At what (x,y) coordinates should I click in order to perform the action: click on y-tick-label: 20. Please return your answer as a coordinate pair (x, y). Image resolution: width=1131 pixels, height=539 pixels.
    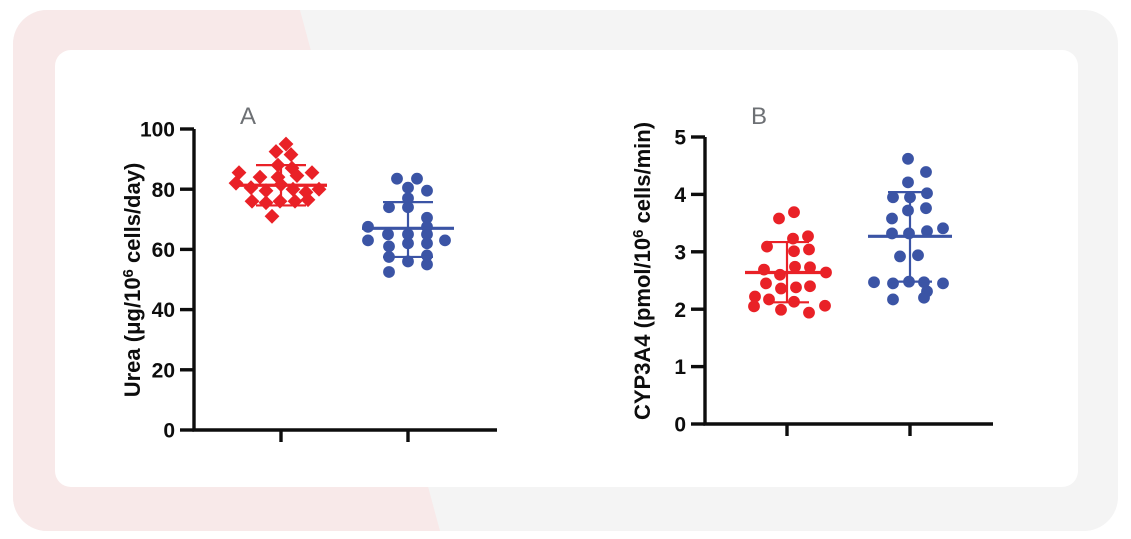
    Looking at the image, I should click on (163, 370).